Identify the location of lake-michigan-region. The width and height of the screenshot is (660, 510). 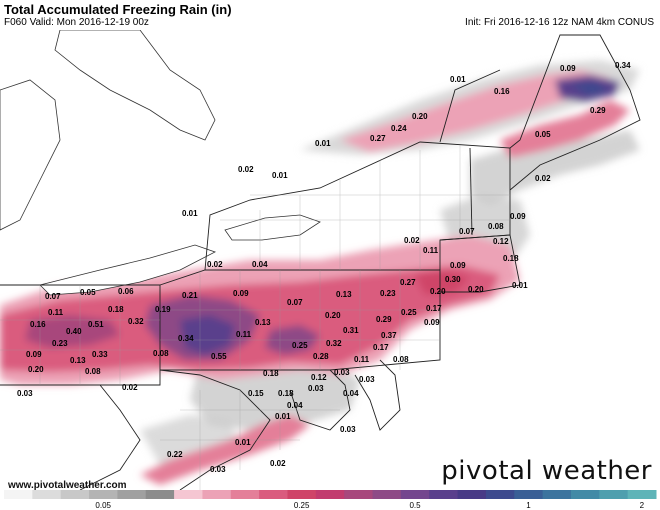
(30, 155).